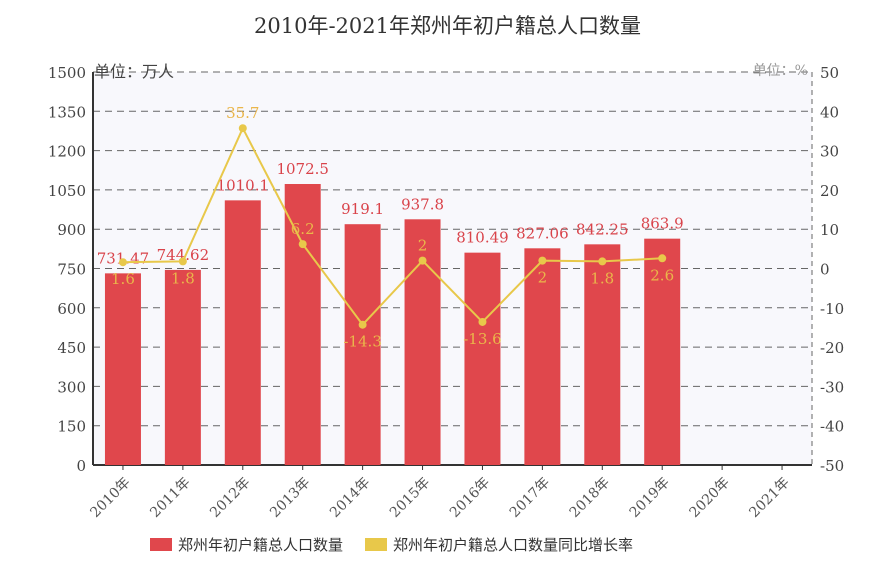 This screenshot has width=895, height=567. What do you see at coordinates (422, 204) in the screenshot?
I see `bar-data-label: 937.8` at bounding box center [422, 204].